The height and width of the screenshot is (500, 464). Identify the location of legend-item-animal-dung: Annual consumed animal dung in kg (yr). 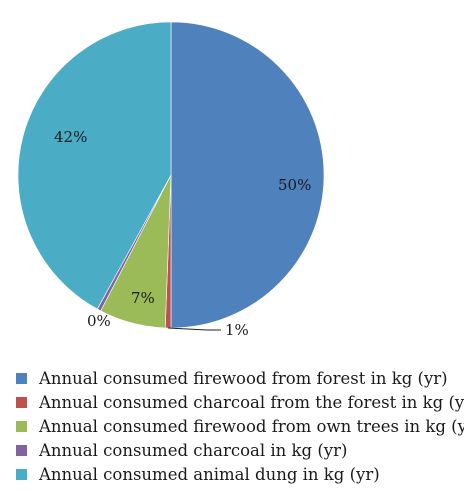
(240, 474).